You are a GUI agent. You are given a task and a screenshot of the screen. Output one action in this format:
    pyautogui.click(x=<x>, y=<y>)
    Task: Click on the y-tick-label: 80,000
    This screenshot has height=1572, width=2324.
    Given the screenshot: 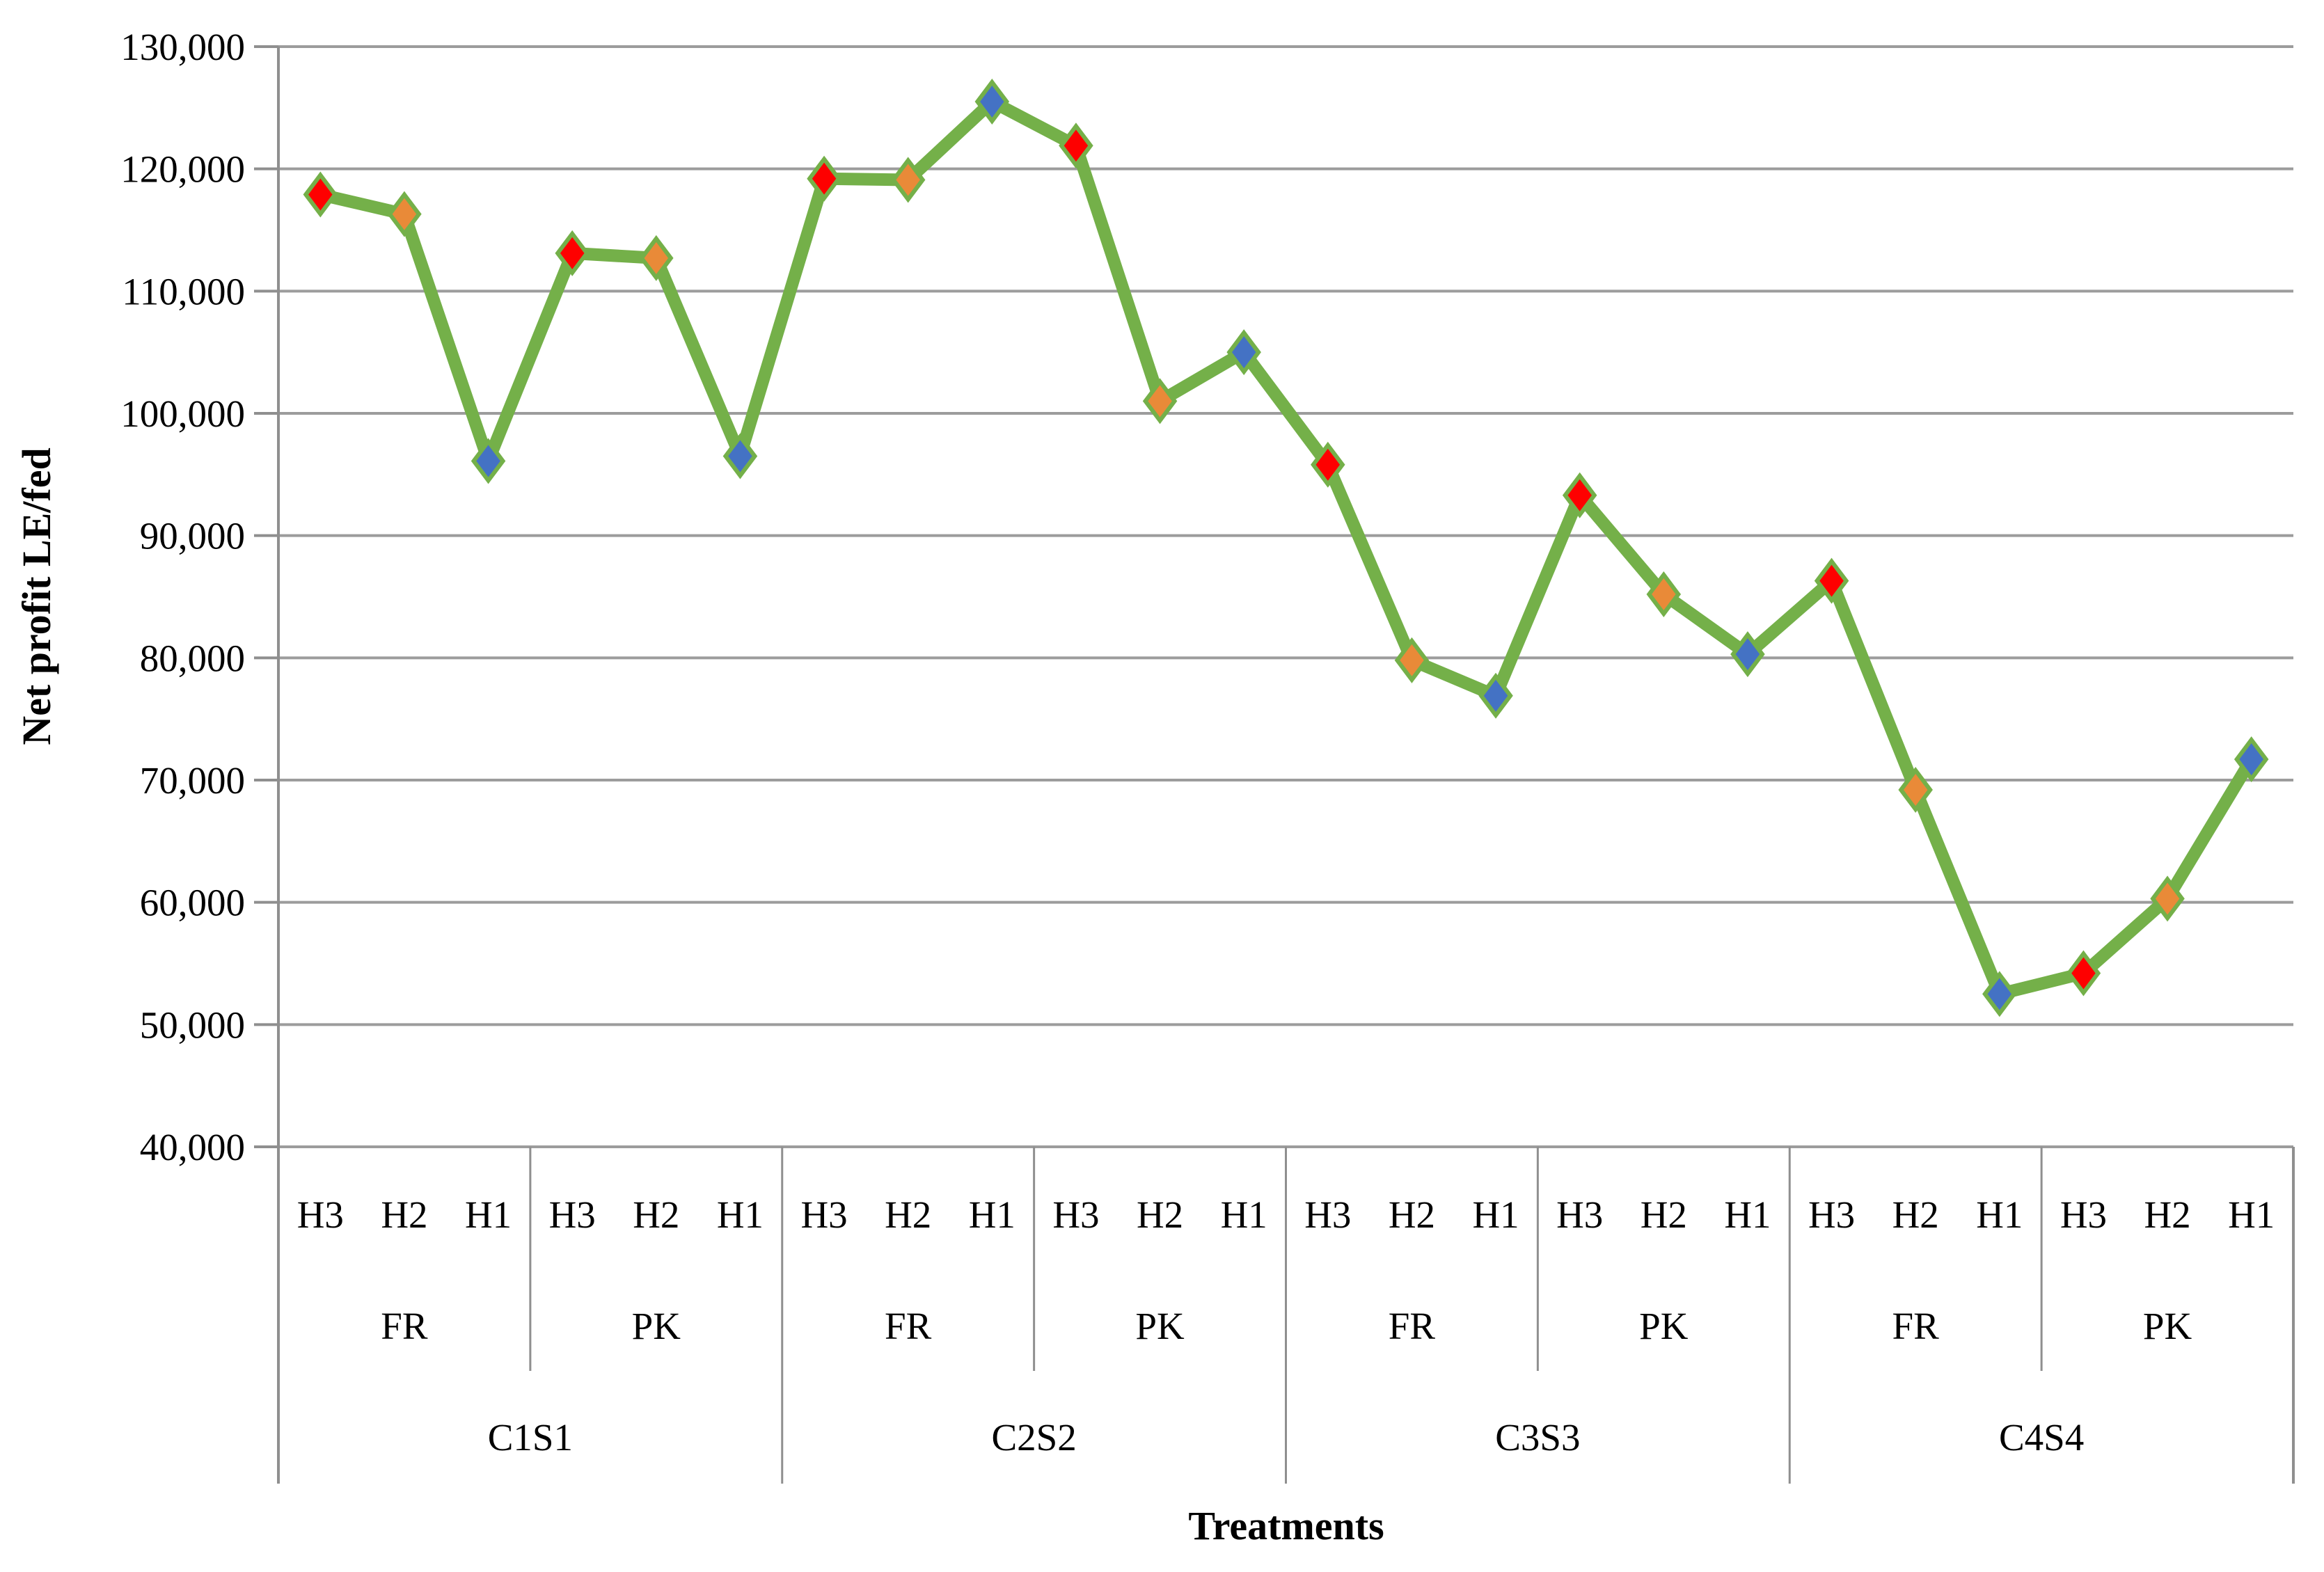 What is the action you would take?
    pyautogui.click(x=193, y=658)
    